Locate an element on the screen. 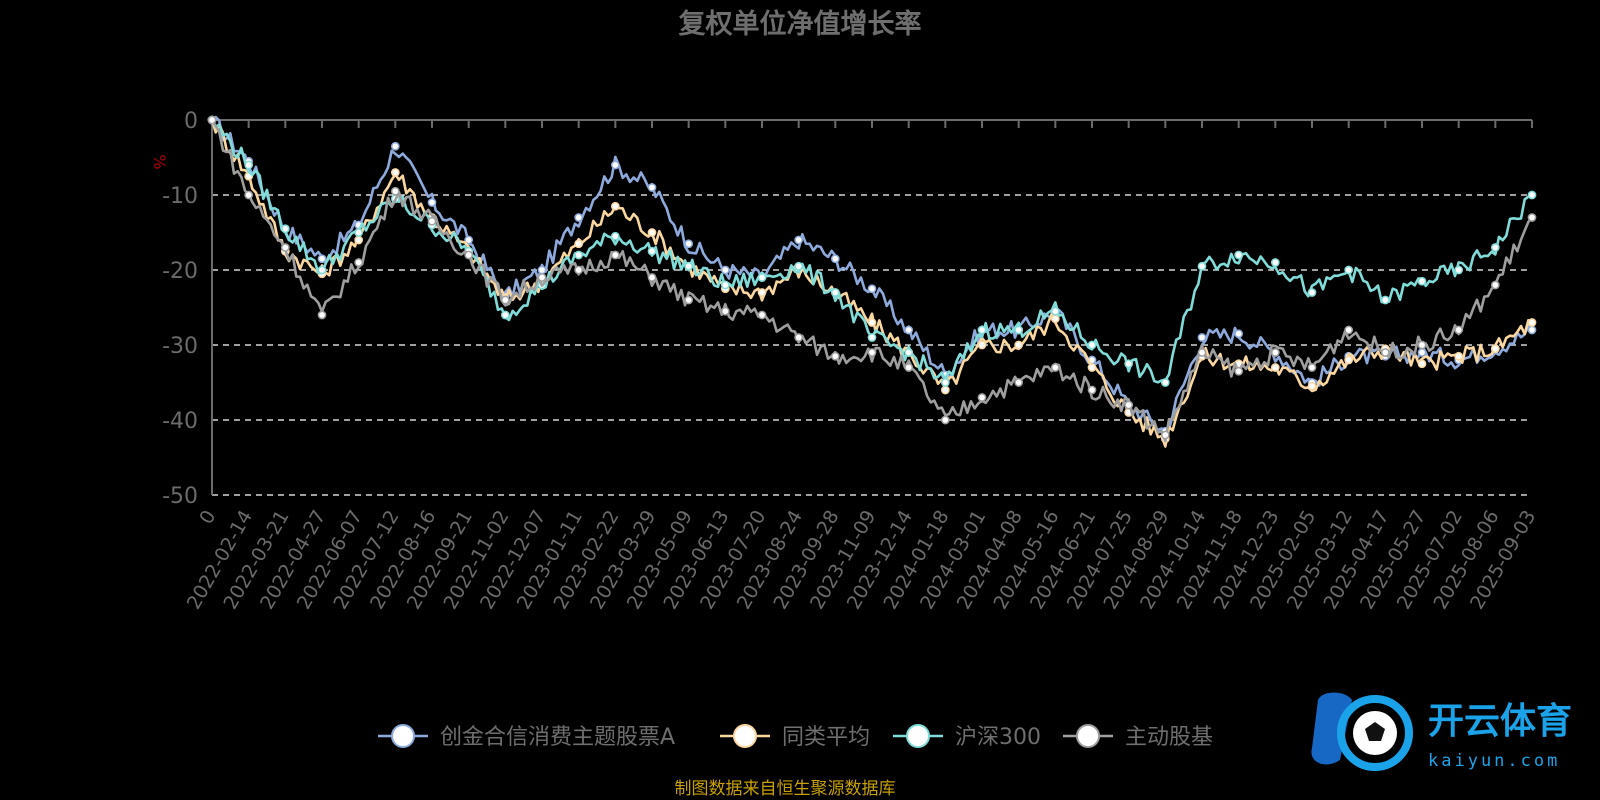  legend-item: 创金合信消费主题股票A is located at coordinates (526, 737).